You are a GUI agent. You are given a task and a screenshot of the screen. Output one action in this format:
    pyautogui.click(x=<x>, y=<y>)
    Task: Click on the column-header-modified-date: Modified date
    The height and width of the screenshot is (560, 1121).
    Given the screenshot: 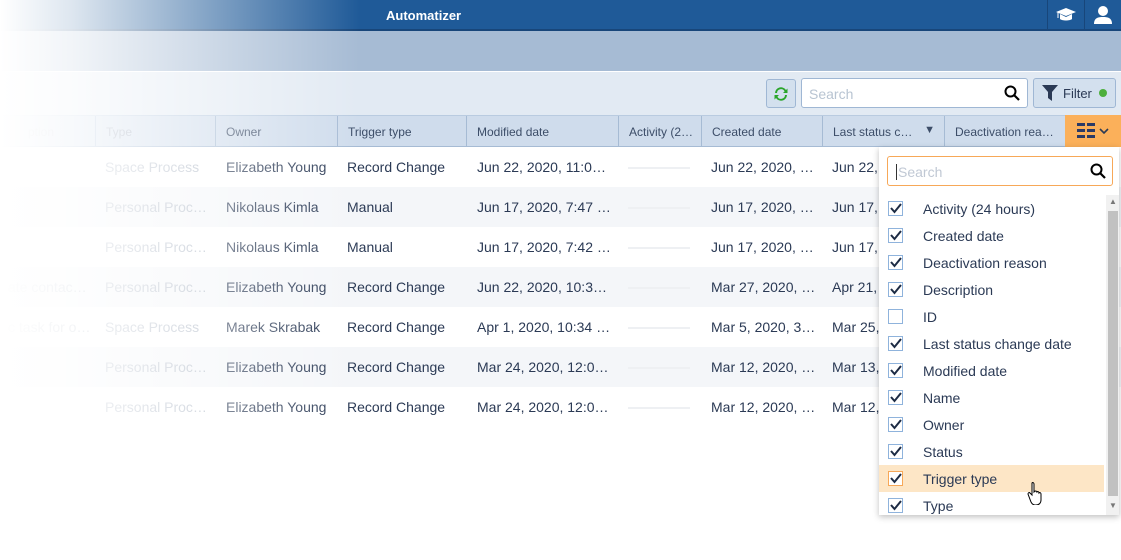 What is the action you would take?
    pyautogui.click(x=542, y=131)
    